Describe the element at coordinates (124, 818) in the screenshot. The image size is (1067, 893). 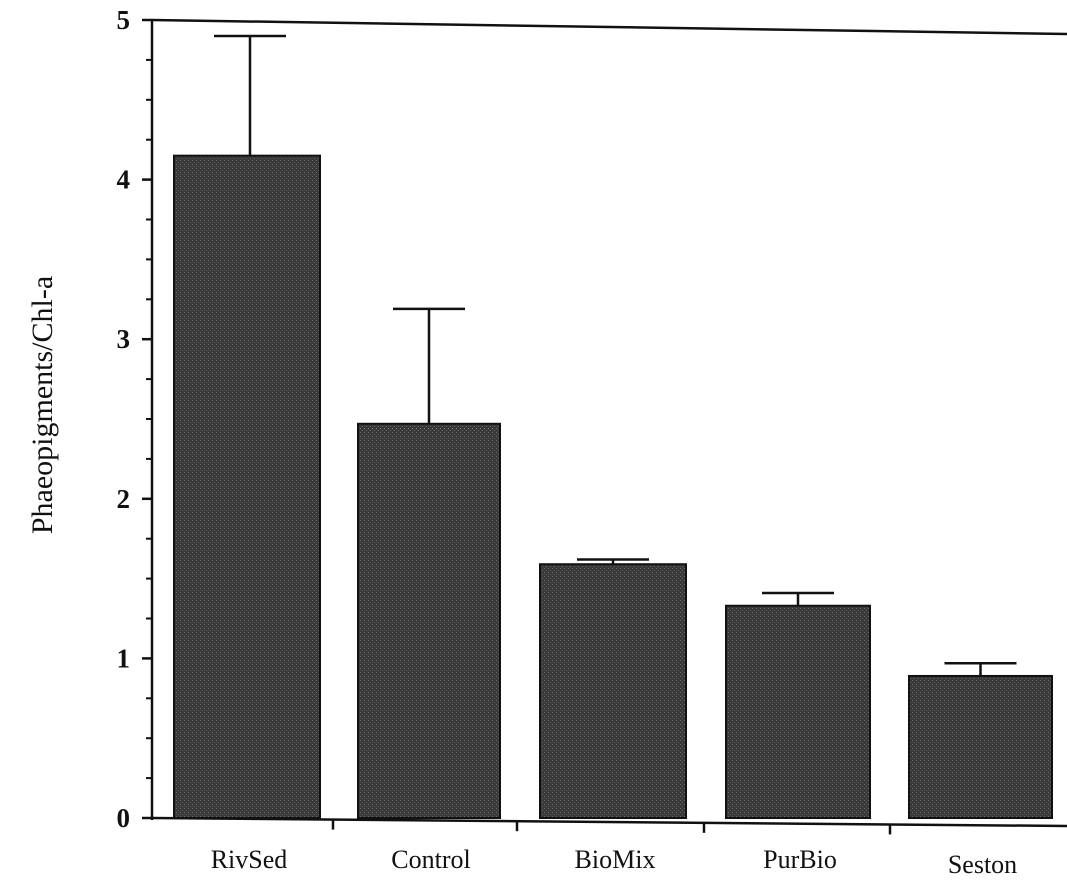
I see `y-tick-label: 0` at that location.